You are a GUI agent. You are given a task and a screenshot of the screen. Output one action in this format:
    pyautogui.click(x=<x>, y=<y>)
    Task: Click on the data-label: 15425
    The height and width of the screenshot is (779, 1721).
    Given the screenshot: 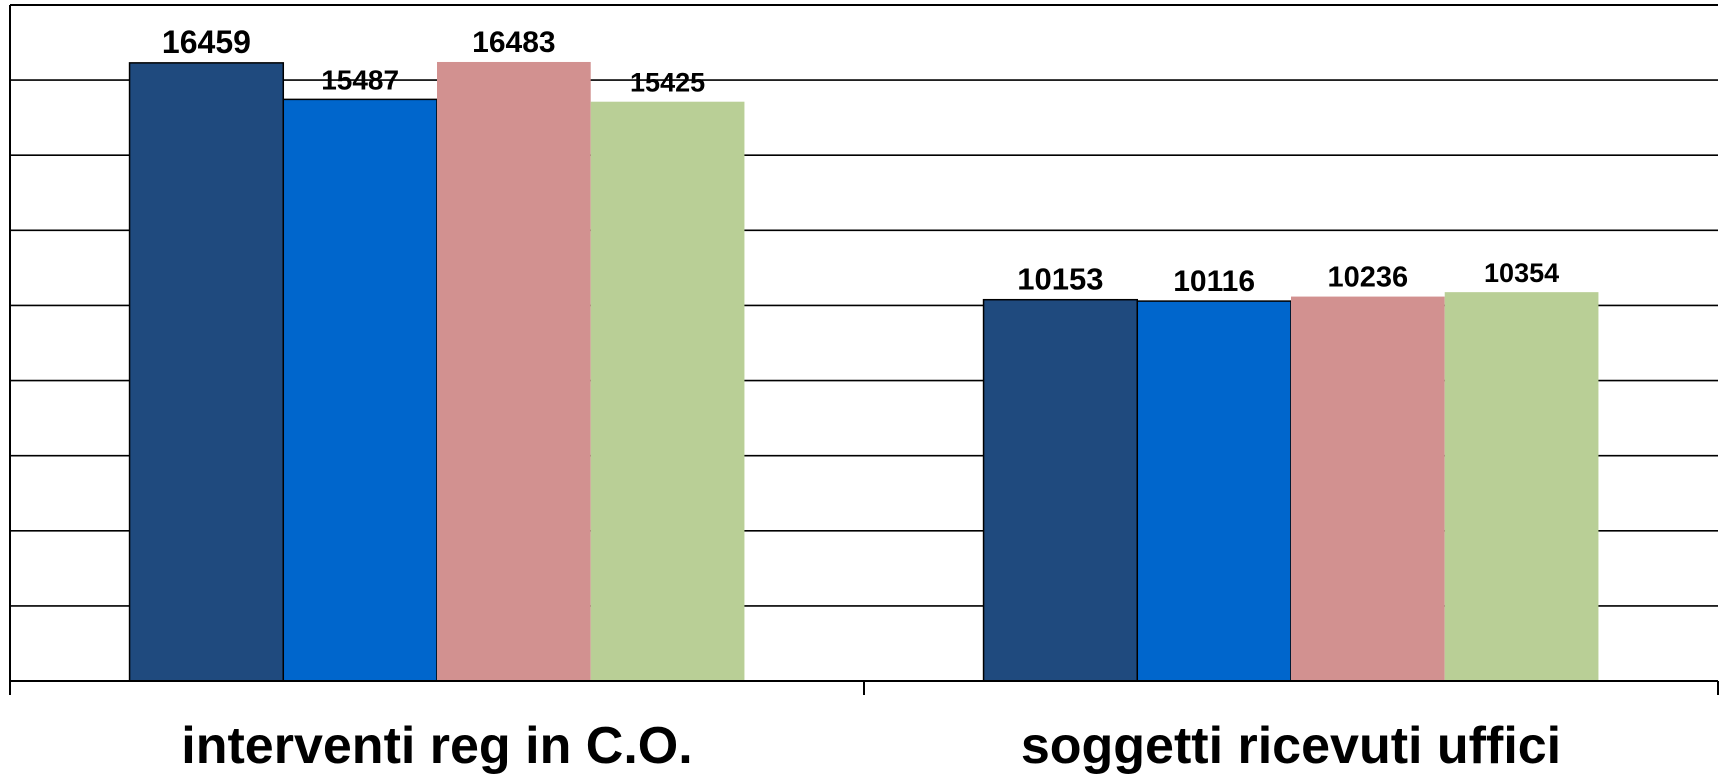 What is the action you would take?
    pyautogui.click(x=667, y=83)
    